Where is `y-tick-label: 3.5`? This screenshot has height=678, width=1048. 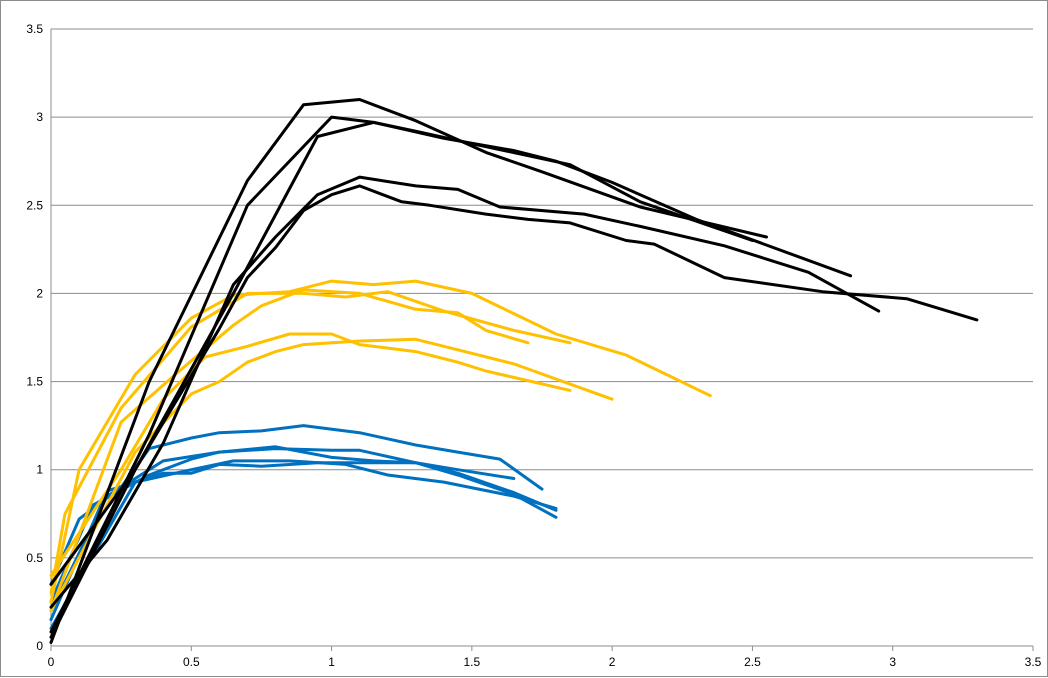 y-tick-label: 3.5 is located at coordinates (34, 29).